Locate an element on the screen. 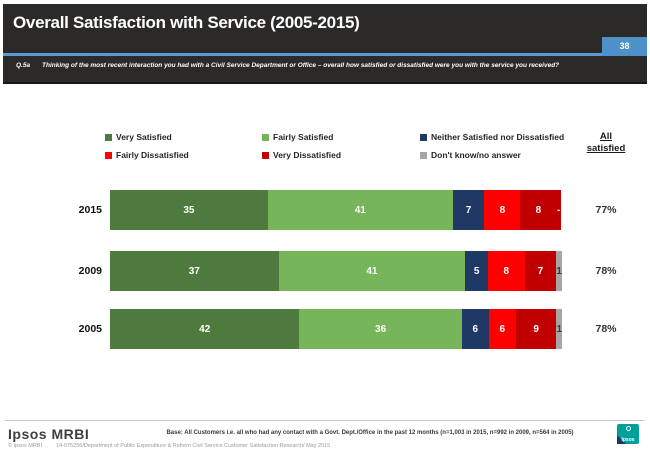 The image size is (650, 450). segment-very-satisfied-2009: 37 is located at coordinates (194, 271).